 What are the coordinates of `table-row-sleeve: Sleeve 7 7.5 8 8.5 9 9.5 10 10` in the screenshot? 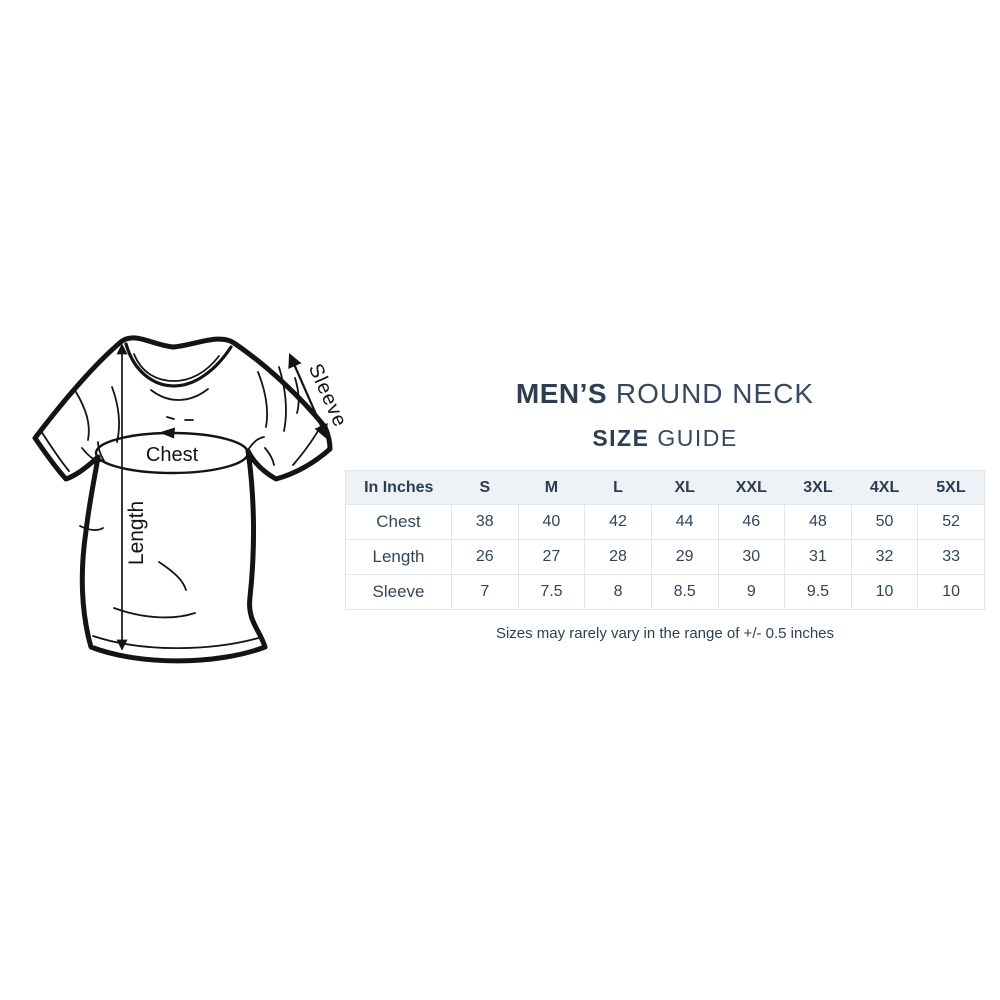 It's located at (665, 592).